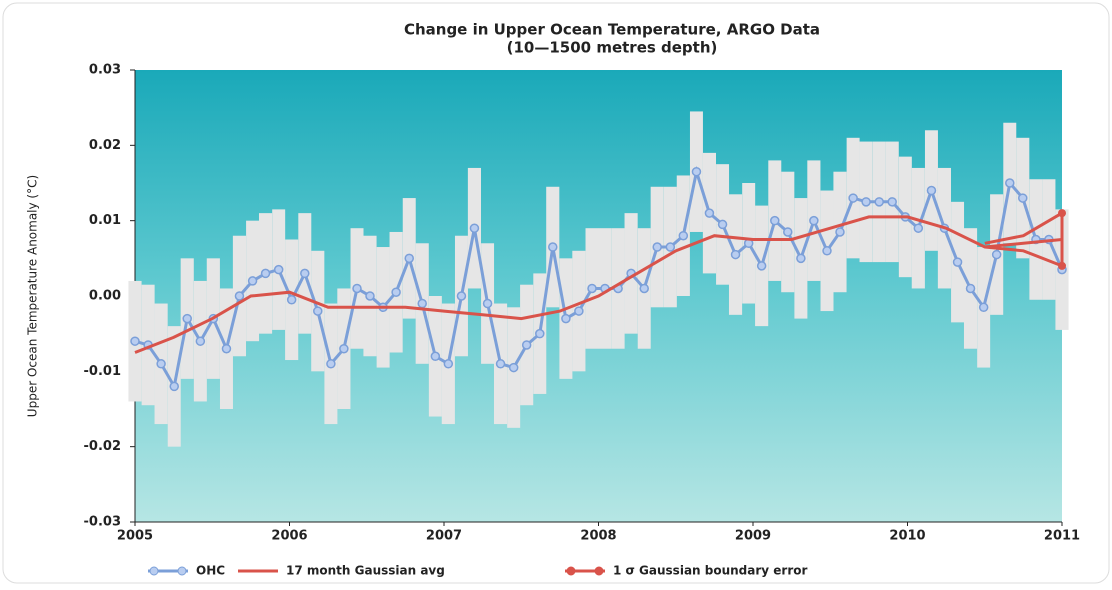 This screenshot has width=1112, height=590. Describe the element at coordinates (1023, 256) in the screenshot. I see `series-line-lower` at that location.